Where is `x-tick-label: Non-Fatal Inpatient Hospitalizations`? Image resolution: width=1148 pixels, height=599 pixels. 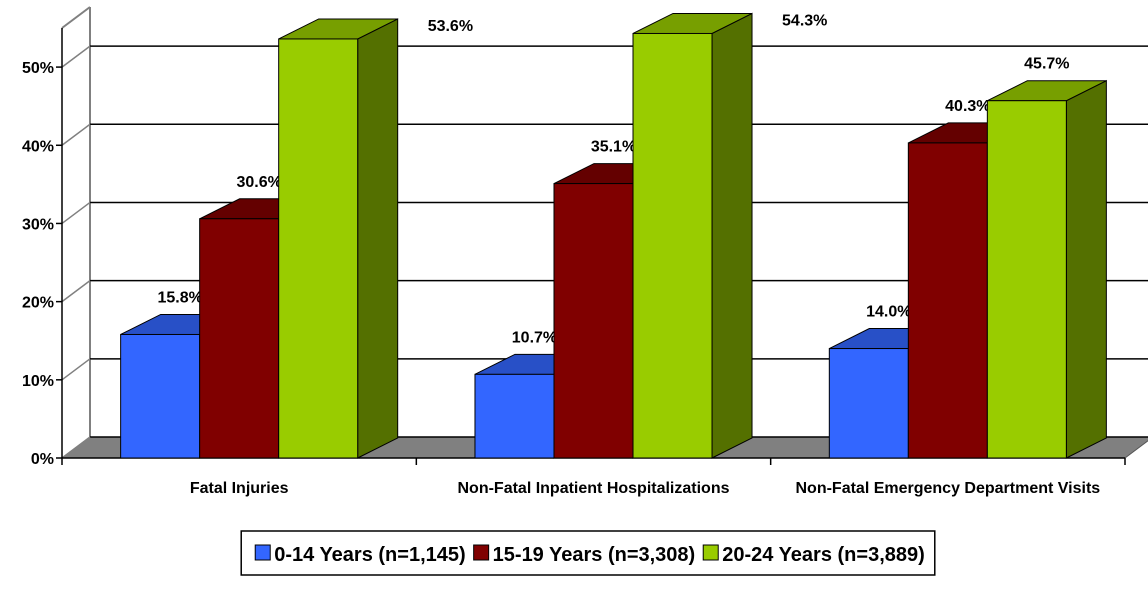 x-tick-label: Non-Fatal Inpatient Hospitalizations is located at coordinates (593, 488).